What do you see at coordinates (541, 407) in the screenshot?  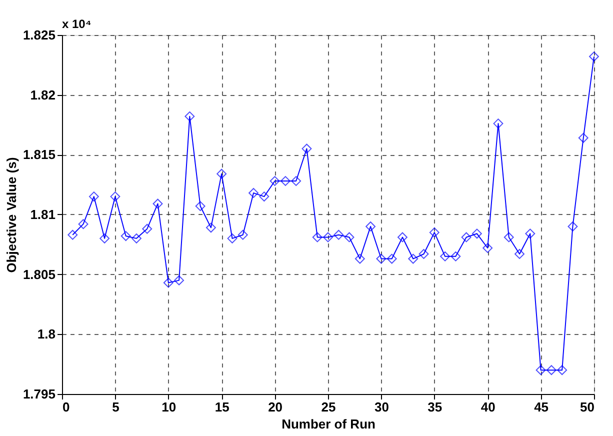 I see `x-tick-label: 45` at bounding box center [541, 407].